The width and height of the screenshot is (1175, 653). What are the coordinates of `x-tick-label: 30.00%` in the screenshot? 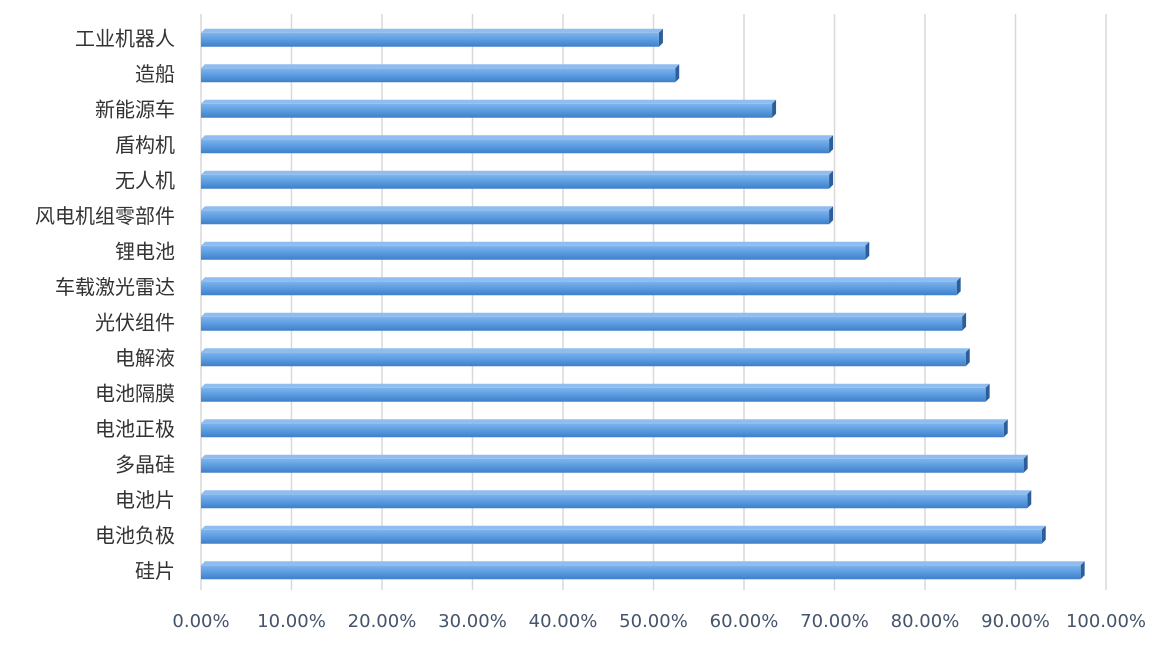 It's located at (472, 621).